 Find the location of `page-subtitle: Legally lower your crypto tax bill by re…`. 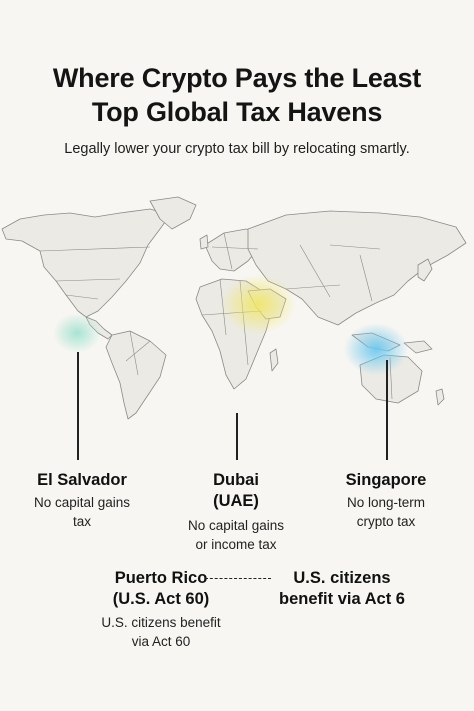

page-subtitle: Legally lower your crypto tax bill by re… is located at coordinates (237, 149).